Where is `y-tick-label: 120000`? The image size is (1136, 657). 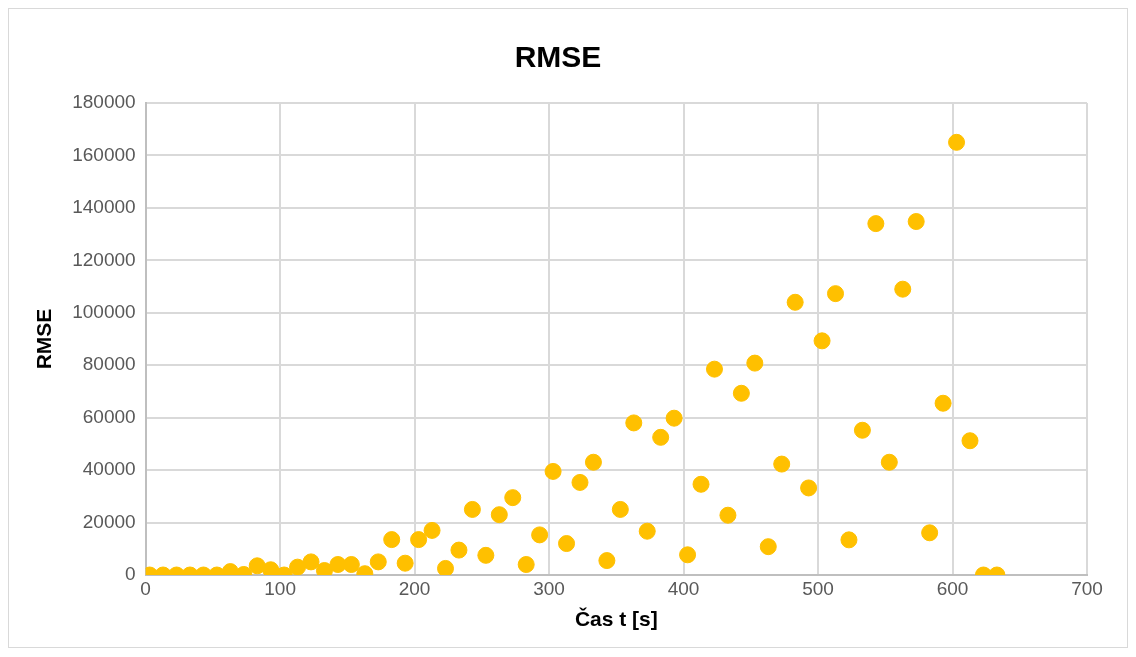
y-tick-label: 120000 is located at coordinates (104, 259).